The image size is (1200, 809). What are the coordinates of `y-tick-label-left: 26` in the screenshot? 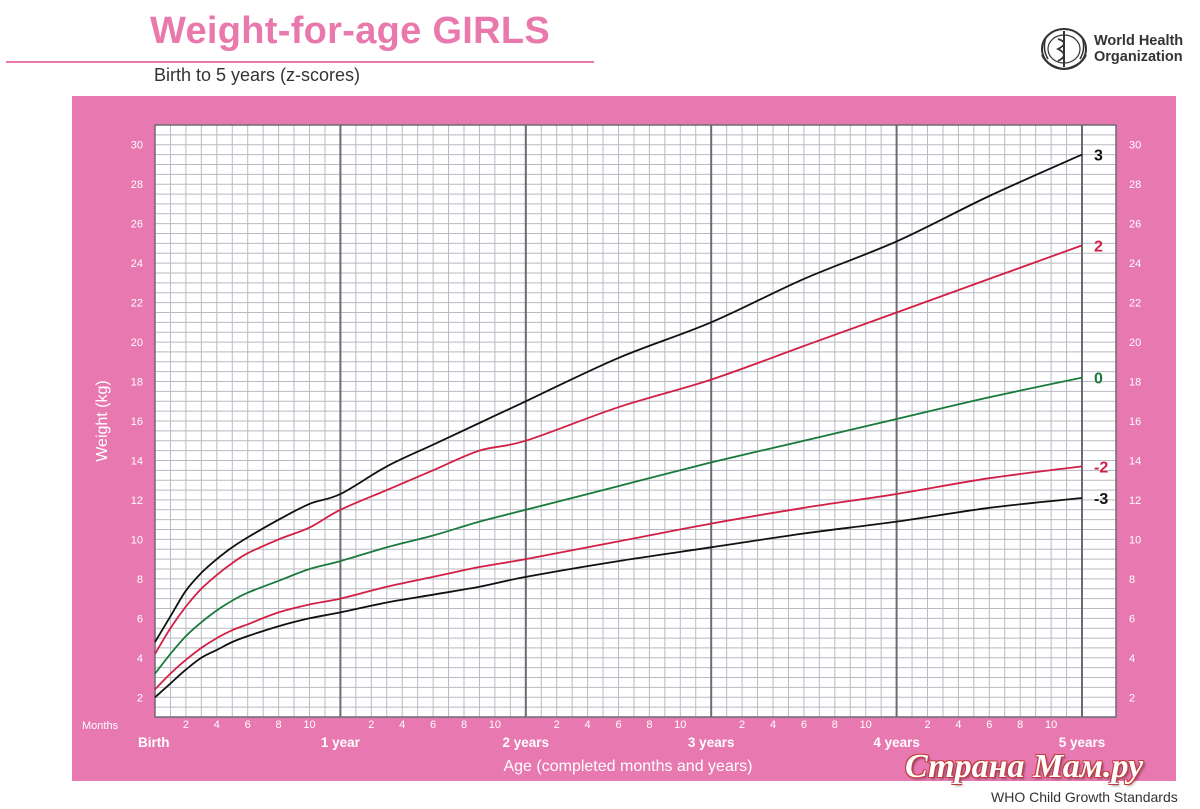 It's located at (137, 225).